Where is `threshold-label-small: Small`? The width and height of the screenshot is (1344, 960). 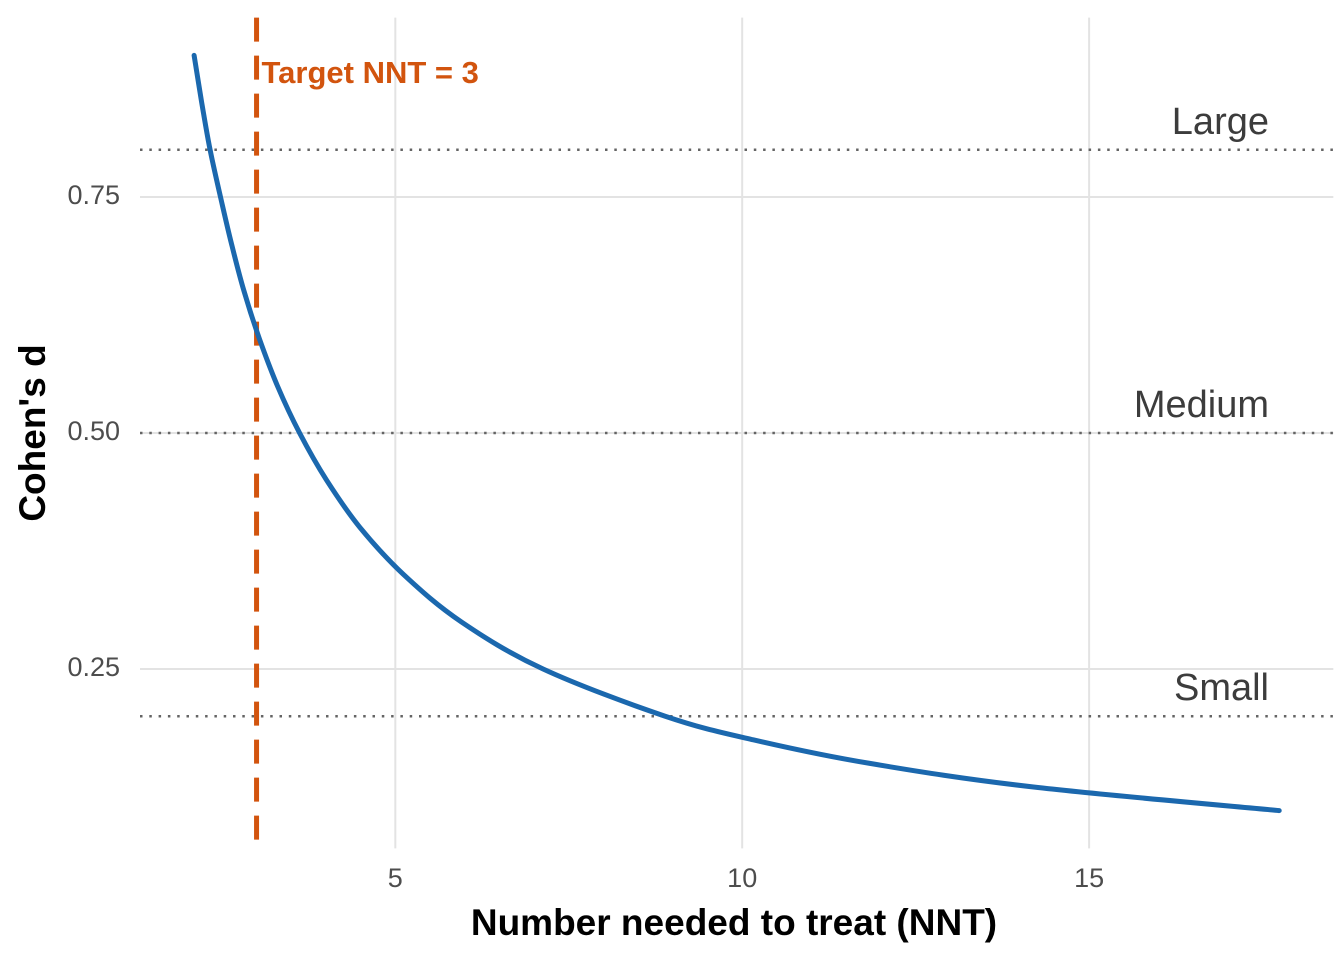 threshold-label-small: Small is located at coordinates (1221, 688).